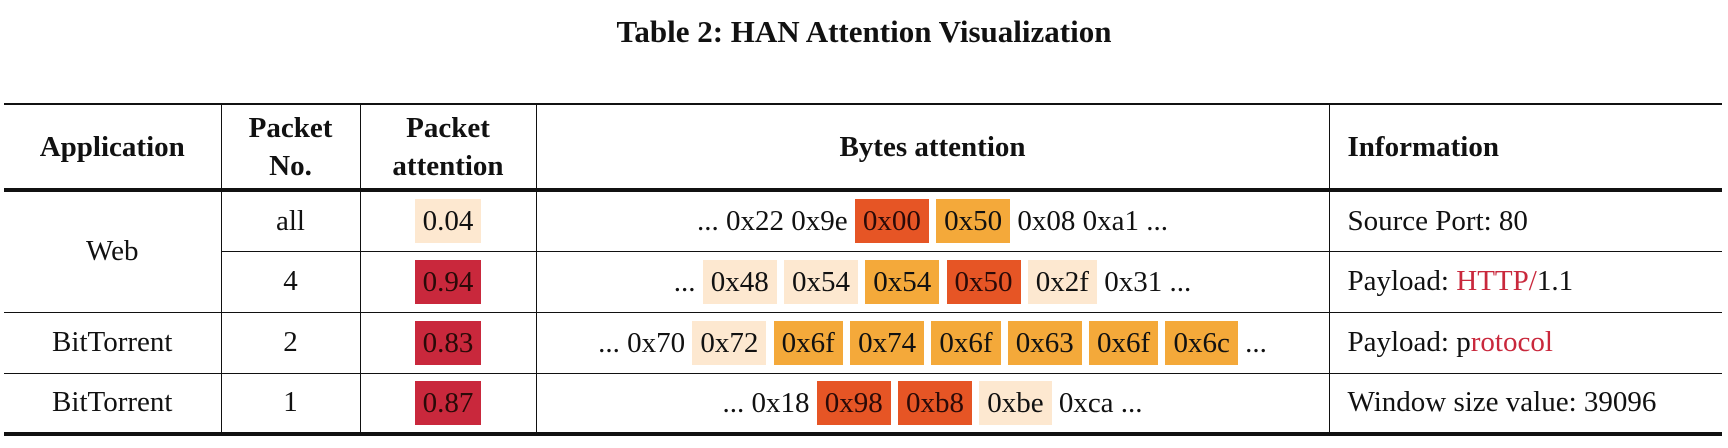 The height and width of the screenshot is (448, 1728). Describe the element at coordinates (448, 148) in the screenshot. I see `header-packet-attention: Packet attention` at that location.